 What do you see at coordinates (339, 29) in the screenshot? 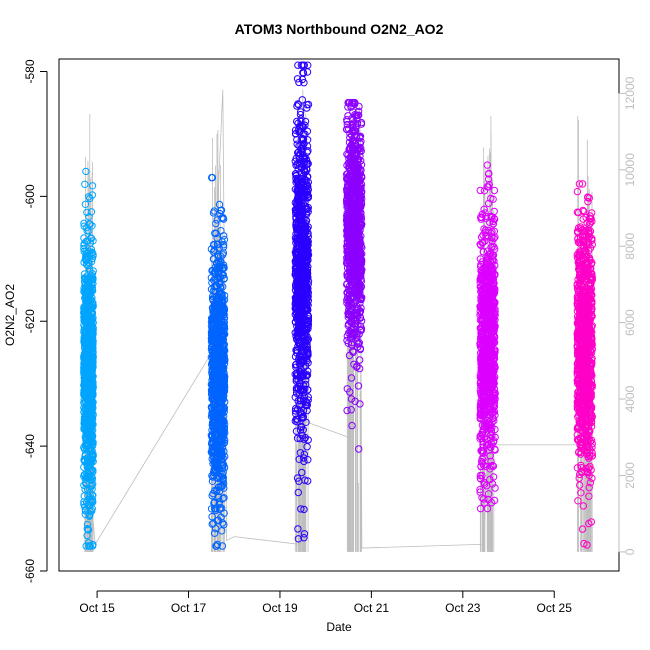
I see `chart-title: ATOM3 Northbound O2N2_AO2` at bounding box center [339, 29].